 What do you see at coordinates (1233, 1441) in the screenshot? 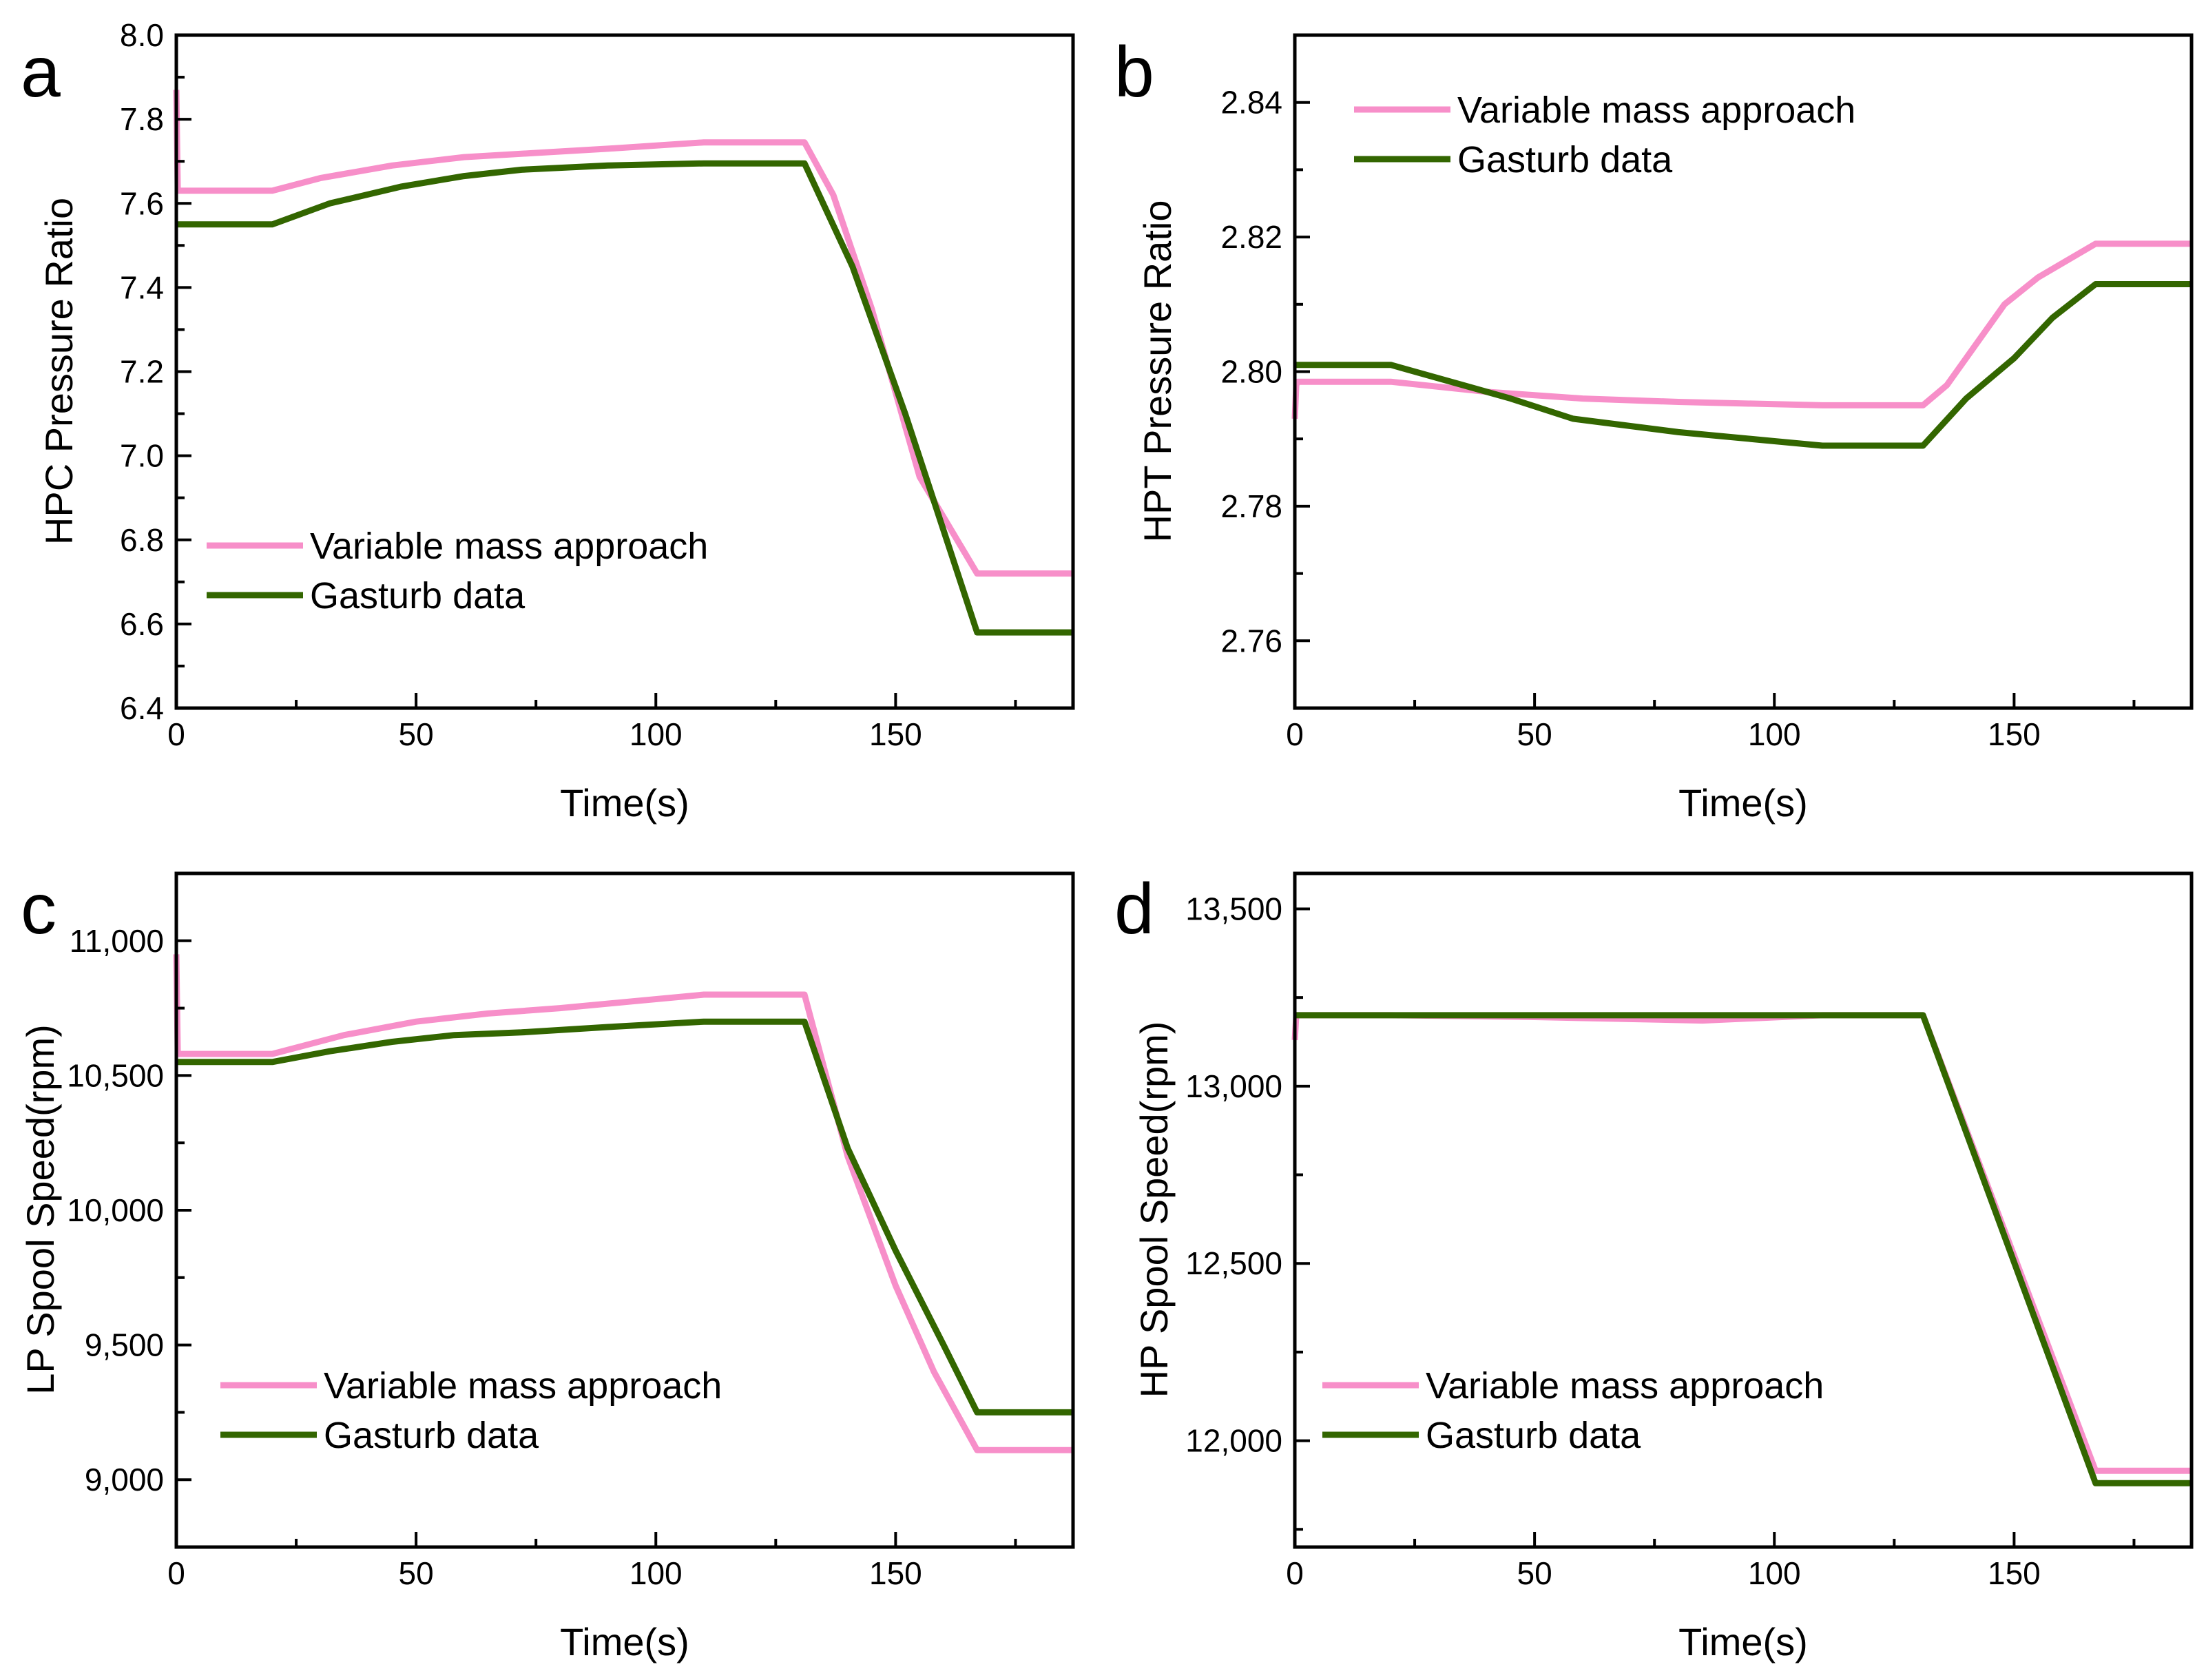
I see `y-tick-label: 12,000` at bounding box center [1233, 1441].